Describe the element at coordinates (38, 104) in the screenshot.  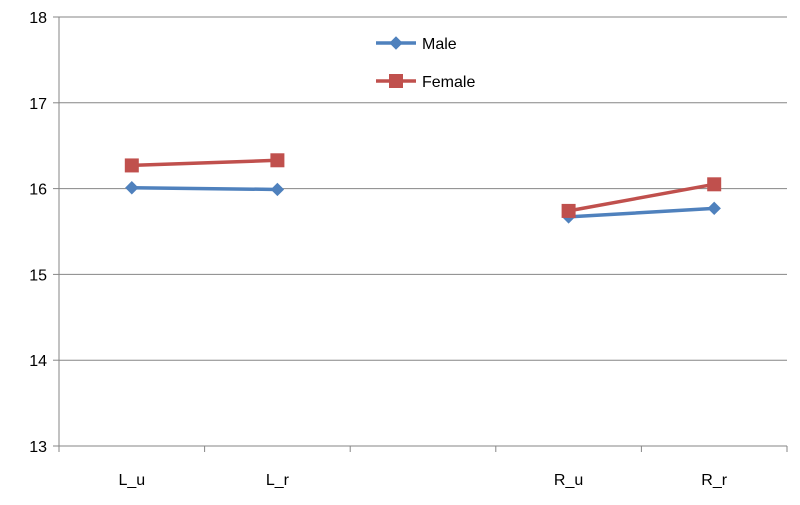
I see `y-tick-label: 17` at that location.